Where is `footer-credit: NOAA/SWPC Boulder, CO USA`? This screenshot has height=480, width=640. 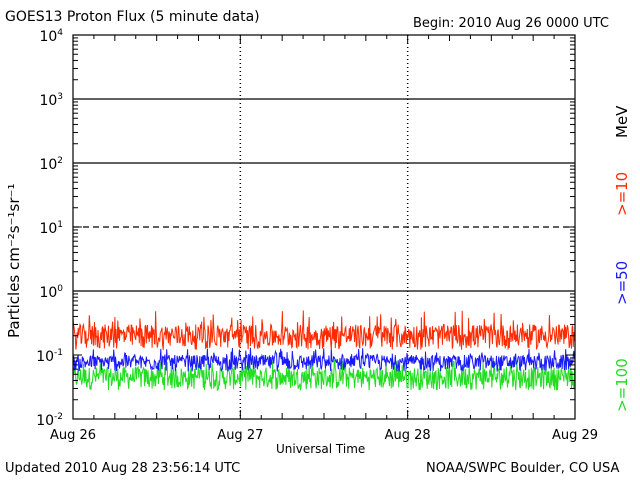
footer-credit: NOAA/SWPC Boulder, CO USA is located at coordinates (523, 468).